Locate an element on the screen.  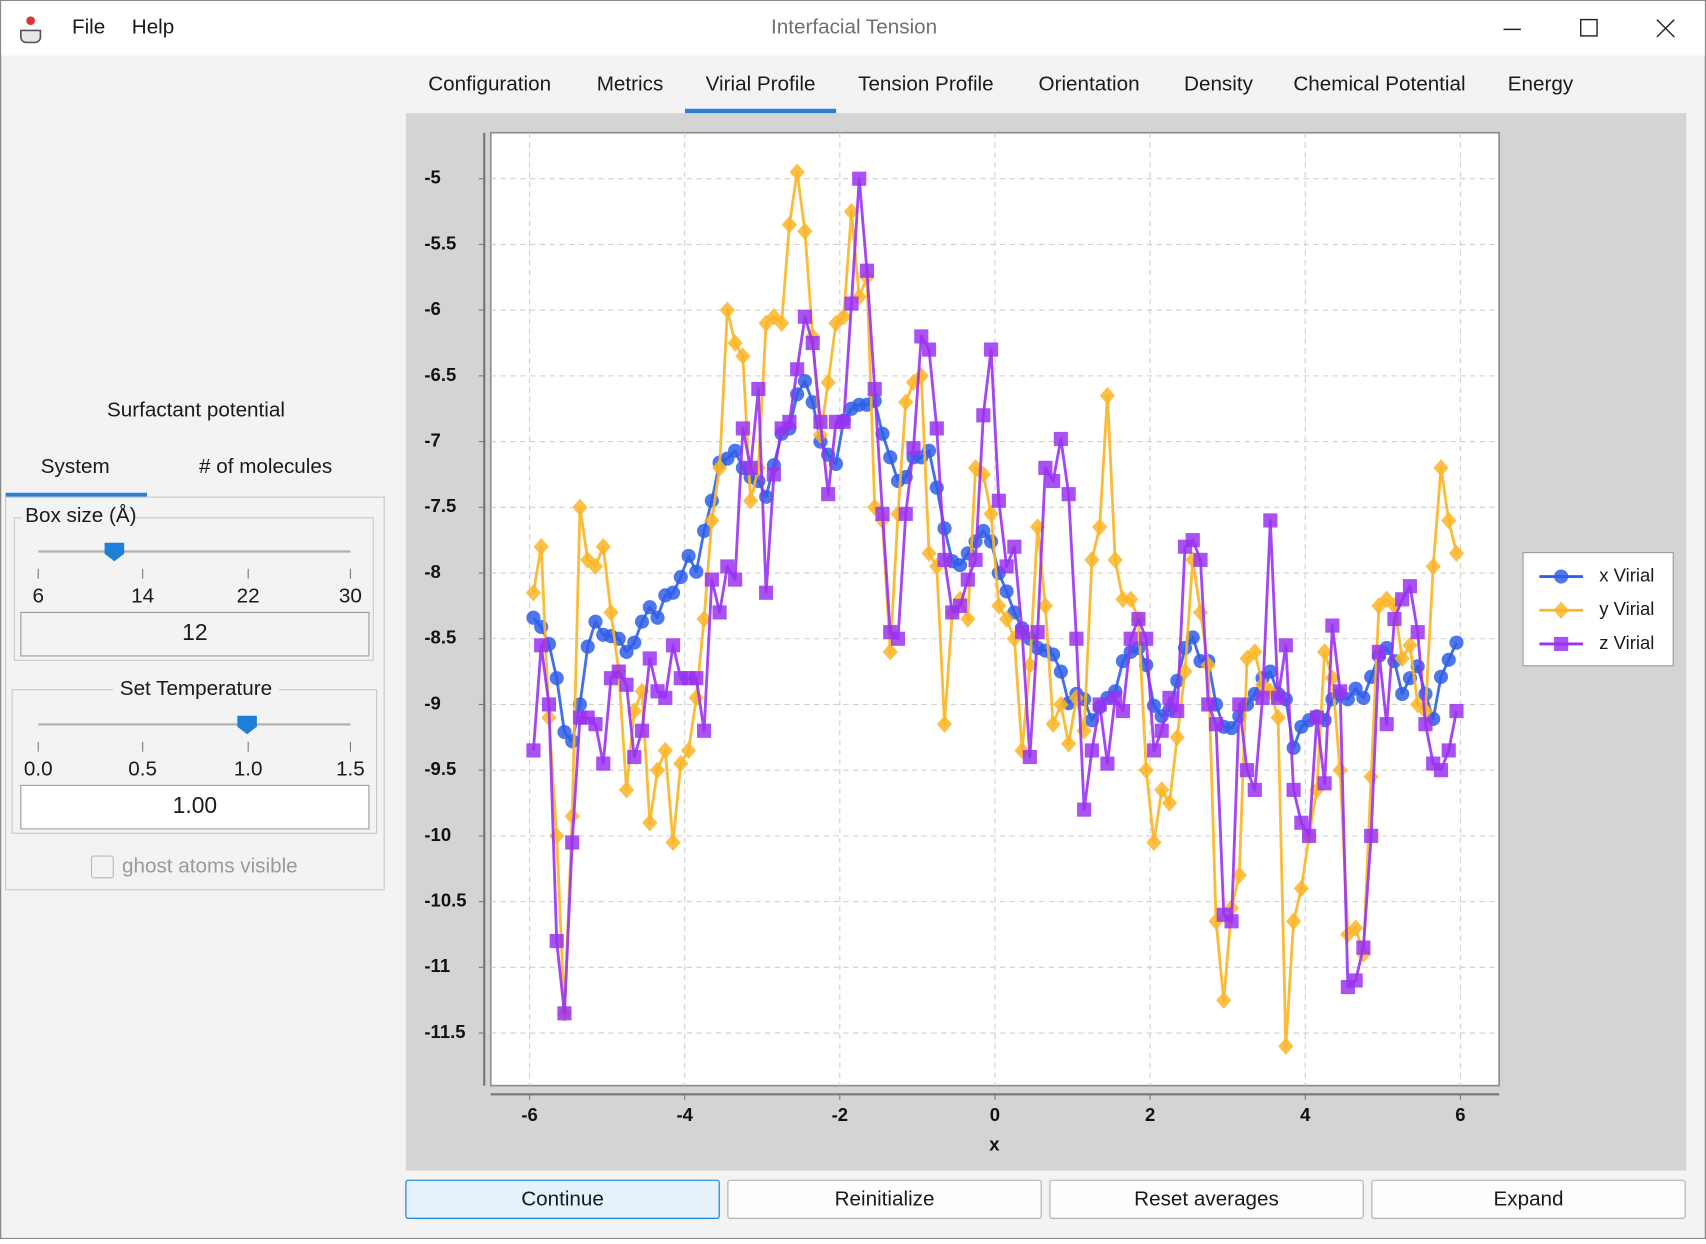
slider-label: 22 is located at coordinates (248, 596).